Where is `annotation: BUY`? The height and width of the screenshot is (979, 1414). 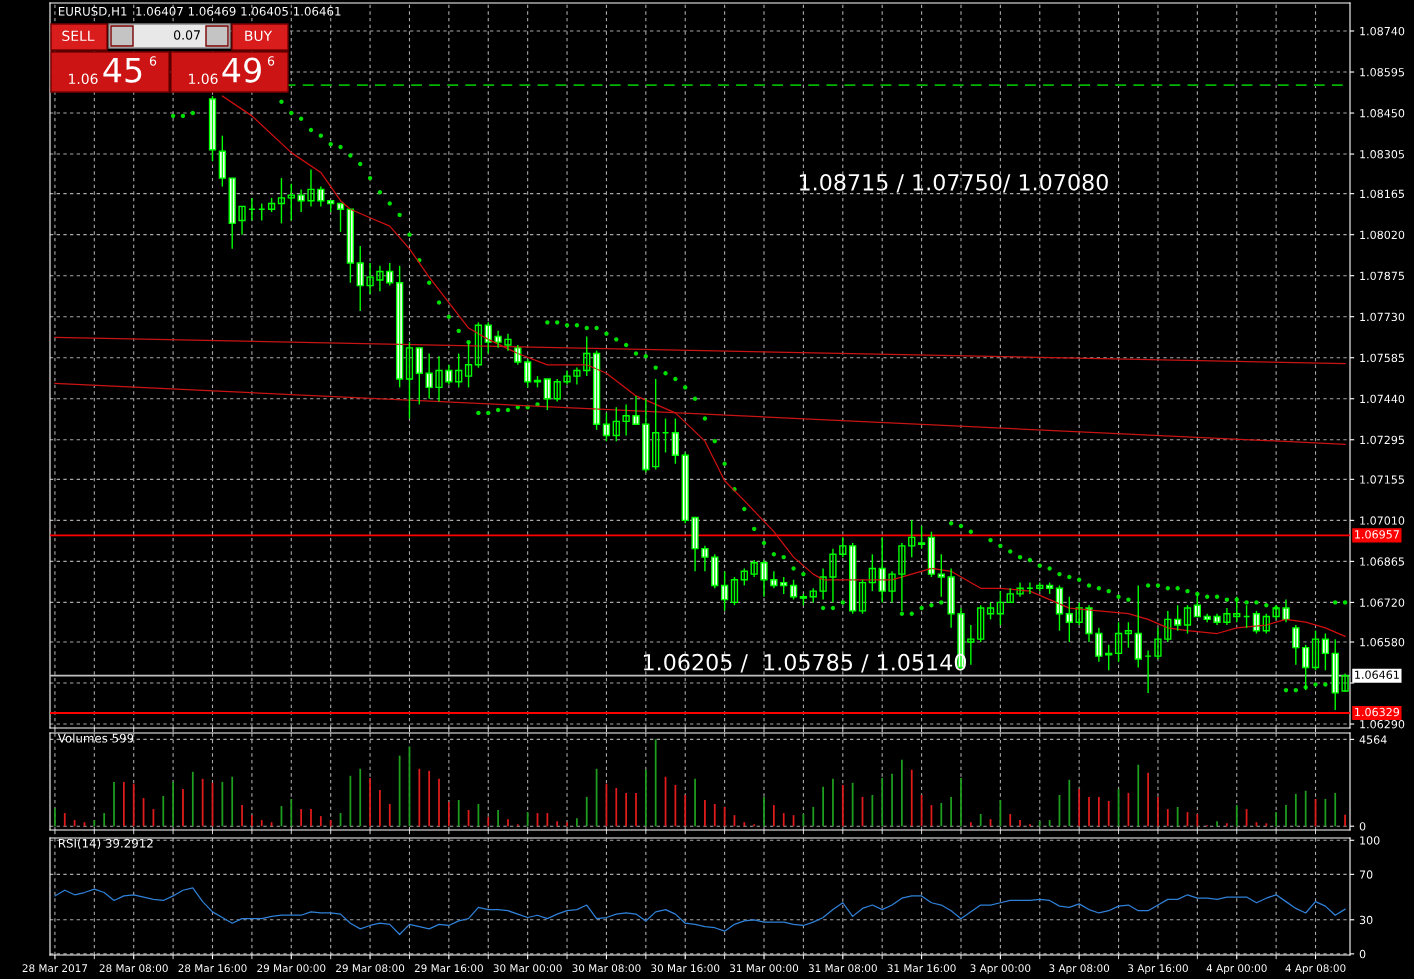 annotation: BUY is located at coordinates (259, 36).